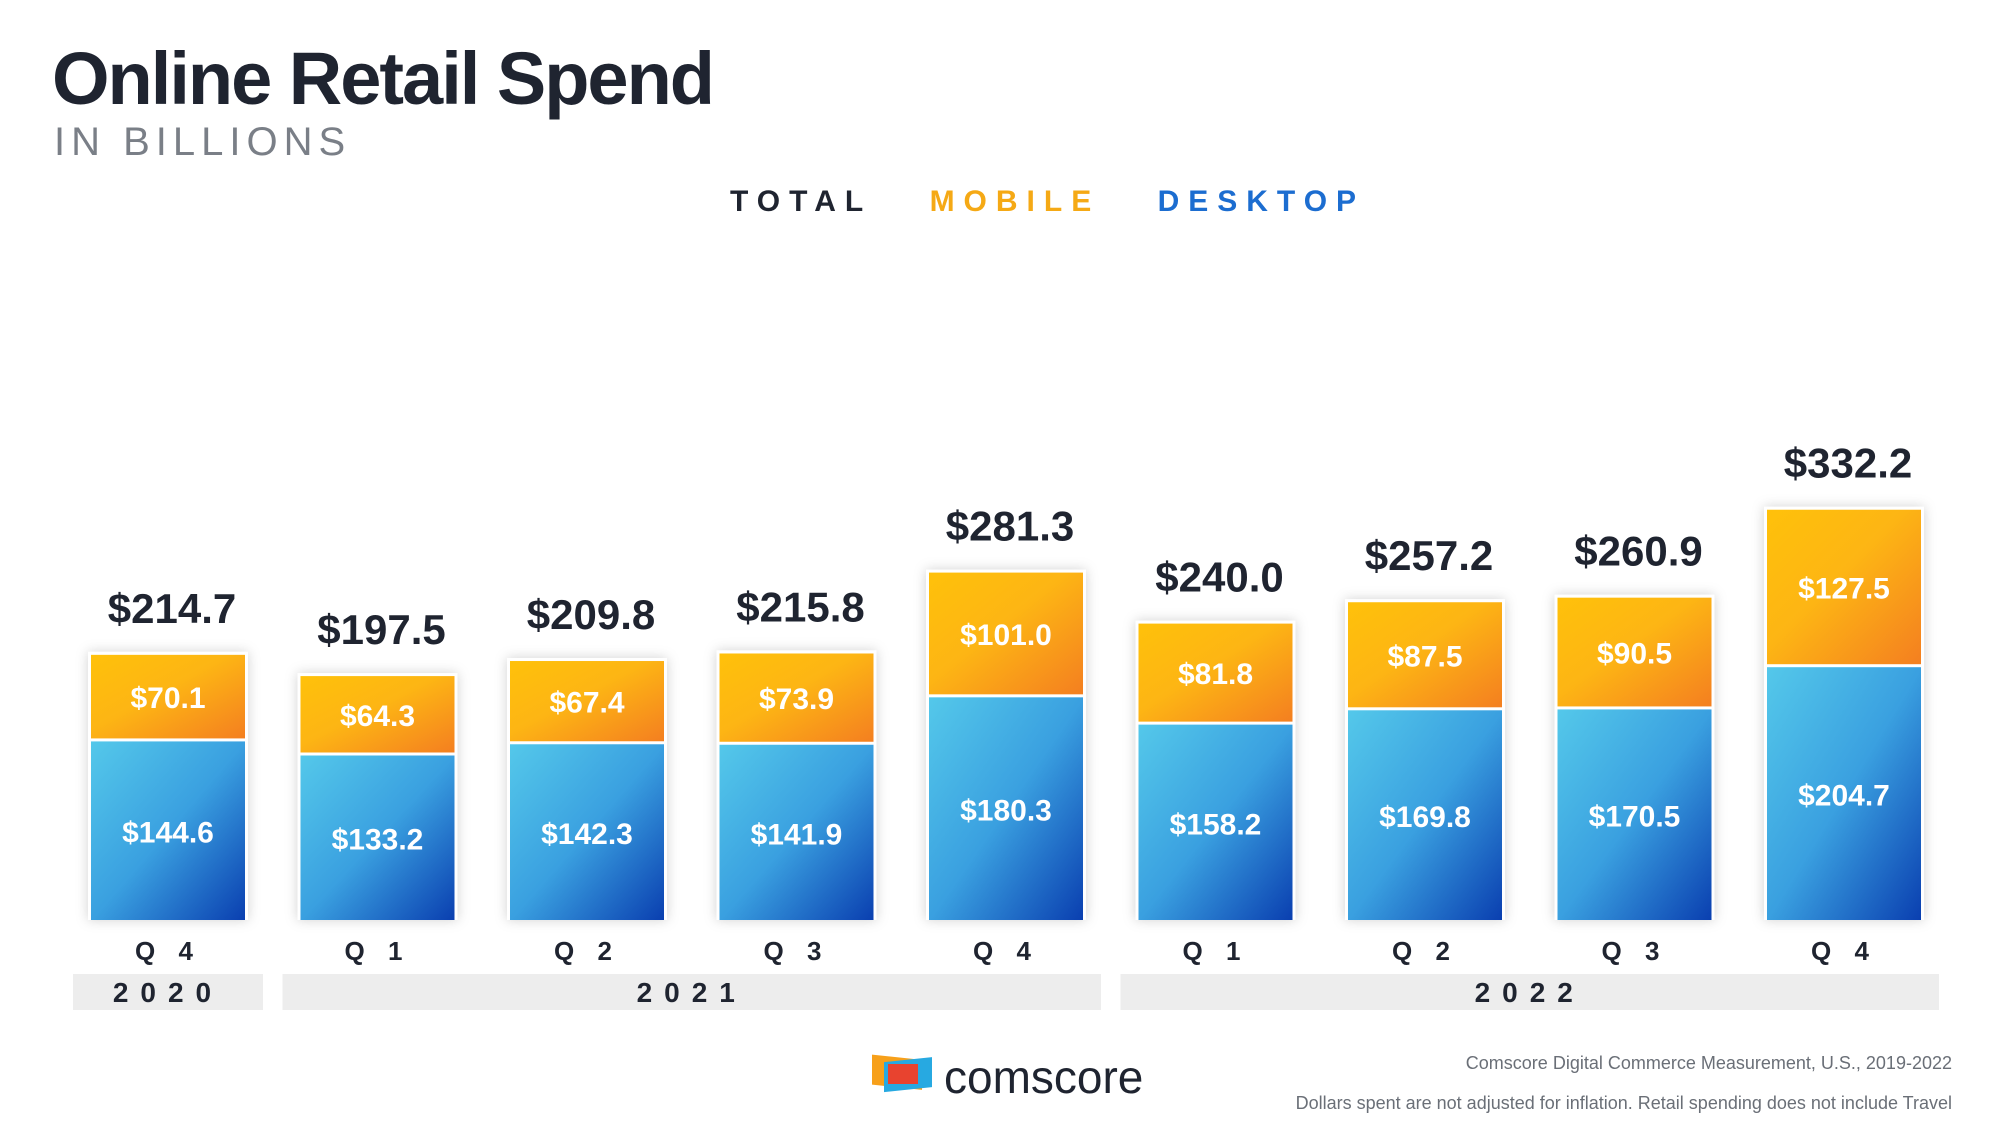 This screenshot has height=1125, width=2000. I want to click on year-label: 2020, so click(168, 992).